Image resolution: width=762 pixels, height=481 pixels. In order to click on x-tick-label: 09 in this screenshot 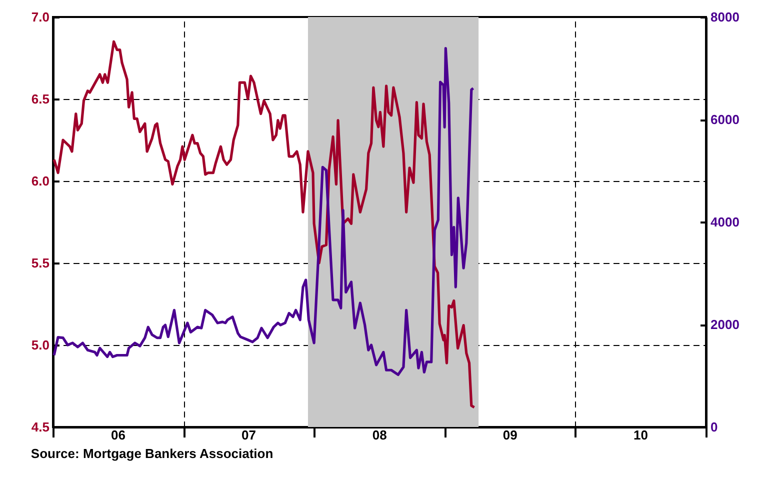, I will do `click(510, 435)`.